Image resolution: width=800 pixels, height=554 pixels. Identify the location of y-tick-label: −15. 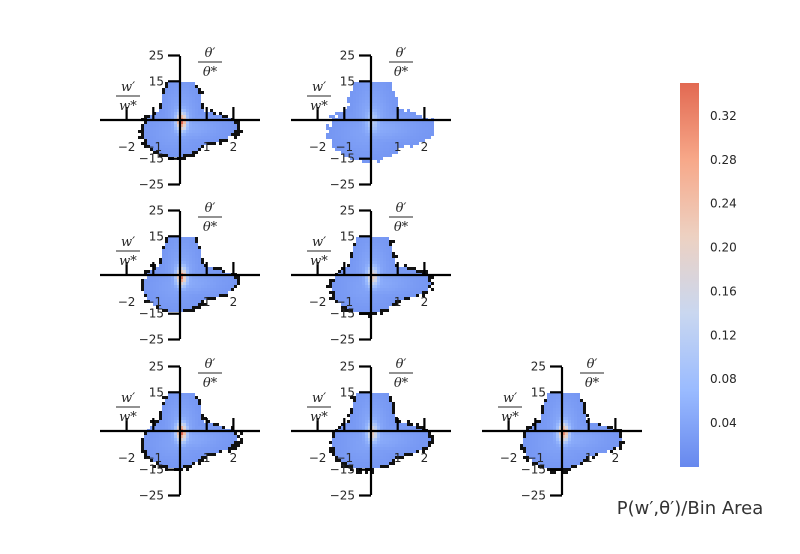
(342, 470).